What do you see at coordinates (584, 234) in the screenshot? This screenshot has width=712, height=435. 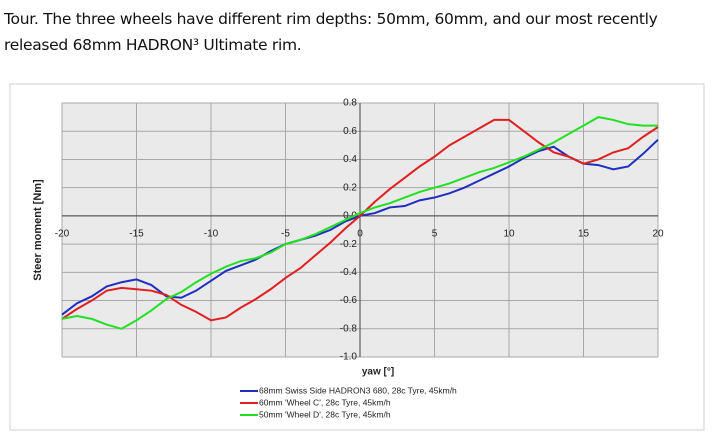 I see `x-tick-label: 15` at bounding box center [584, 234].